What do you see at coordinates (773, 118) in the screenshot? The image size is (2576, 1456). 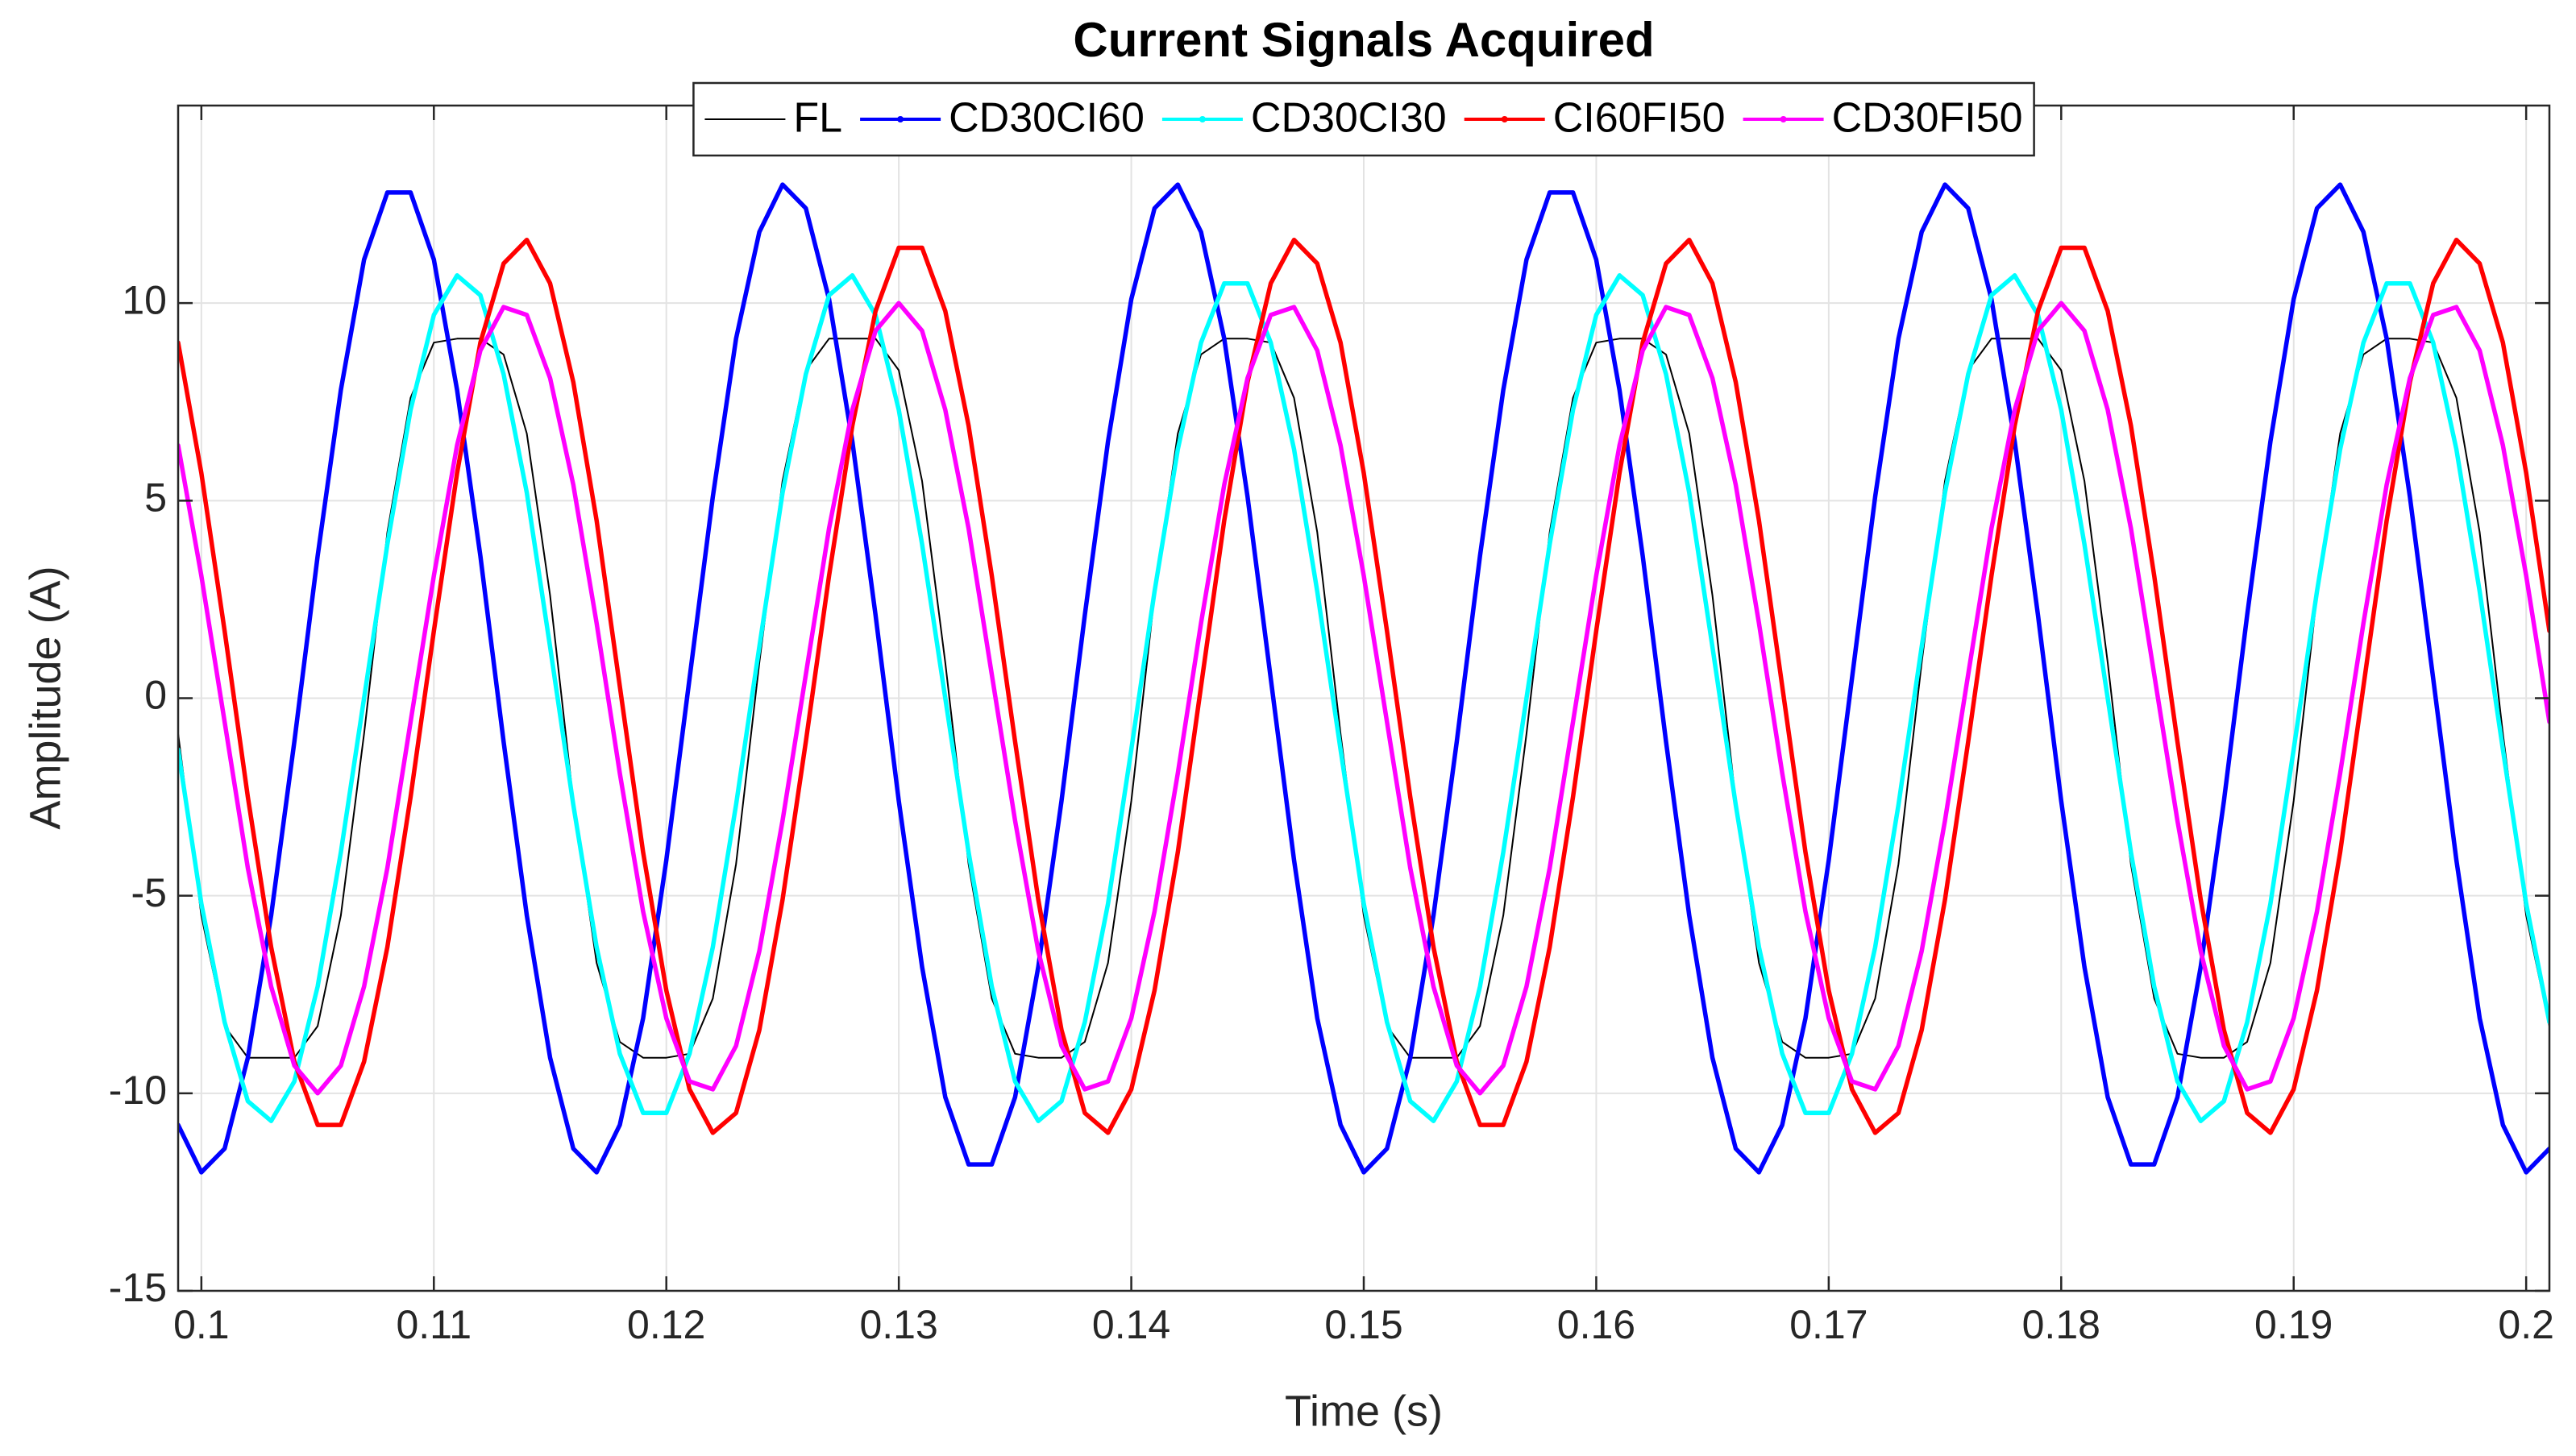 I see `legend-item: FL` at bounding box center [773, 118].